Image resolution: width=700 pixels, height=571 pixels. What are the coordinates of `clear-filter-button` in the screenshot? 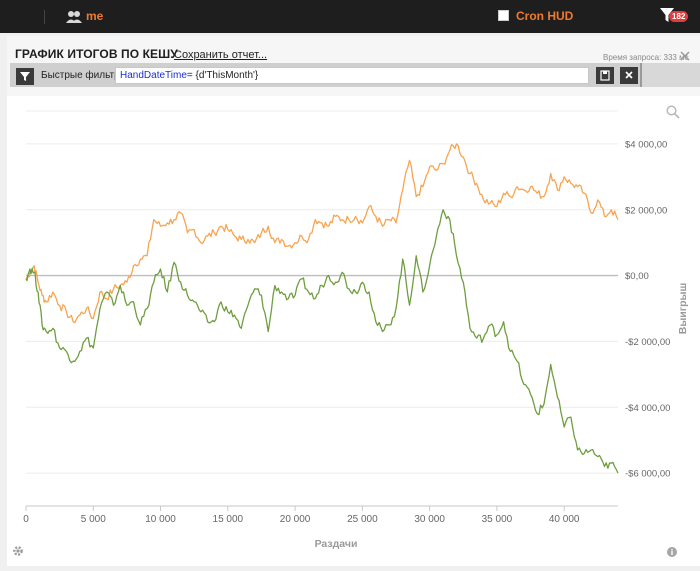 It's located at (629, 75).